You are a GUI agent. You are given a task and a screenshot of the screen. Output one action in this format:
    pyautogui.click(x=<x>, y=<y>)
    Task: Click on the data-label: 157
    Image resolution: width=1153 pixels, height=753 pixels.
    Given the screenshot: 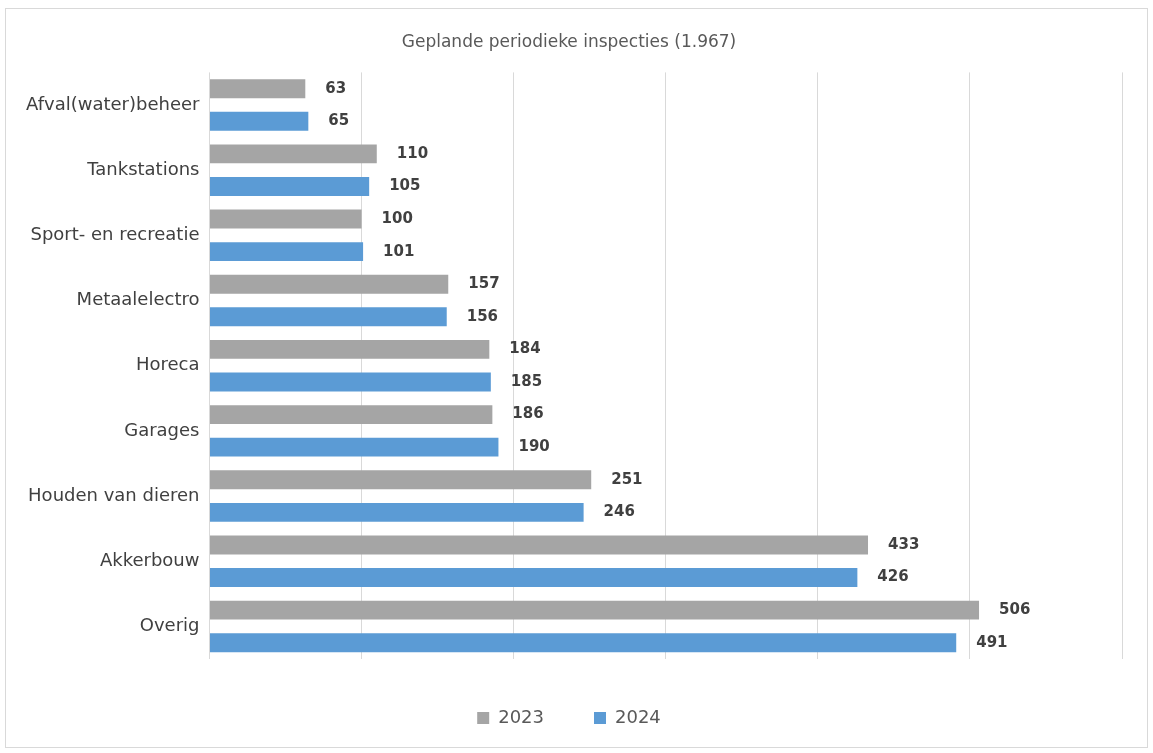 What is the action you would take?
    pyautogui.click(x=484, y=283)
    